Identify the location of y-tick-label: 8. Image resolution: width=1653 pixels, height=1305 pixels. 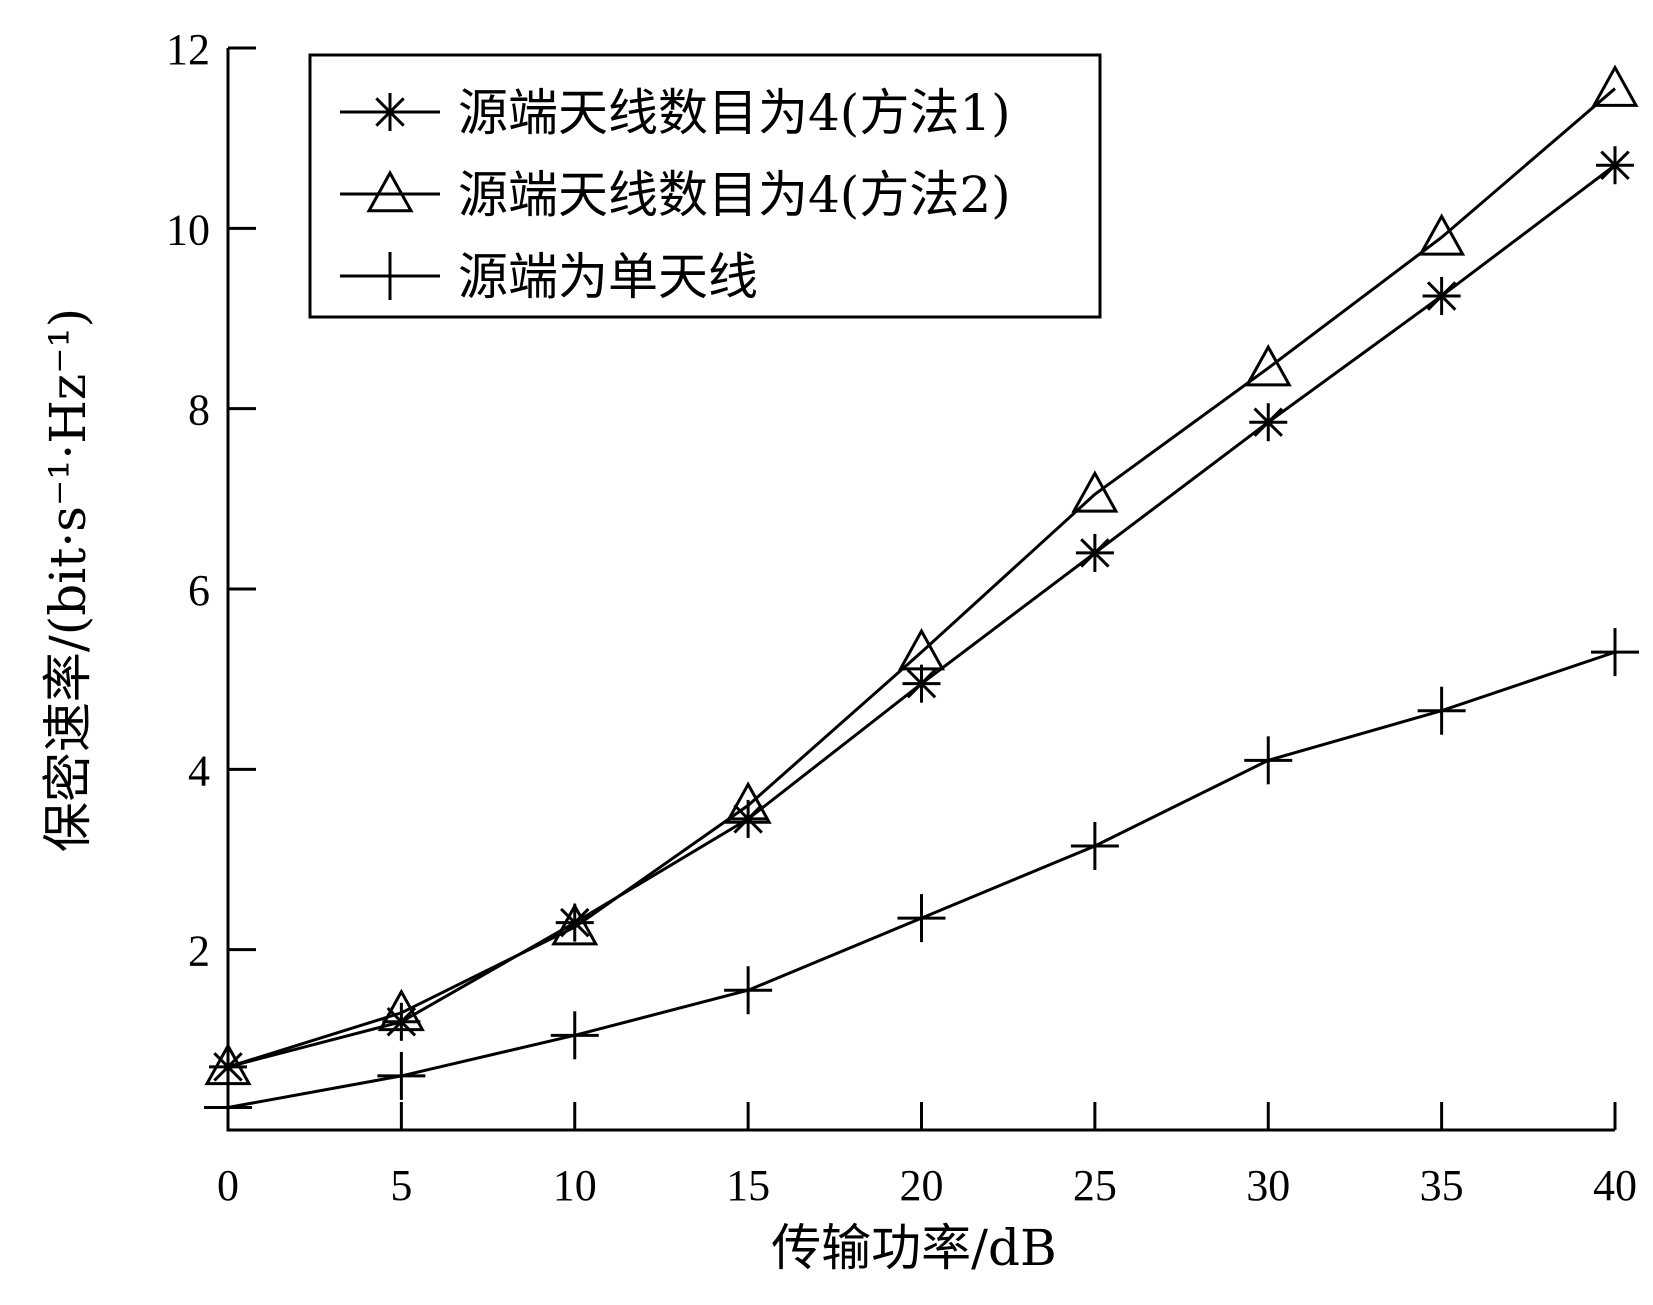
(199, 410).